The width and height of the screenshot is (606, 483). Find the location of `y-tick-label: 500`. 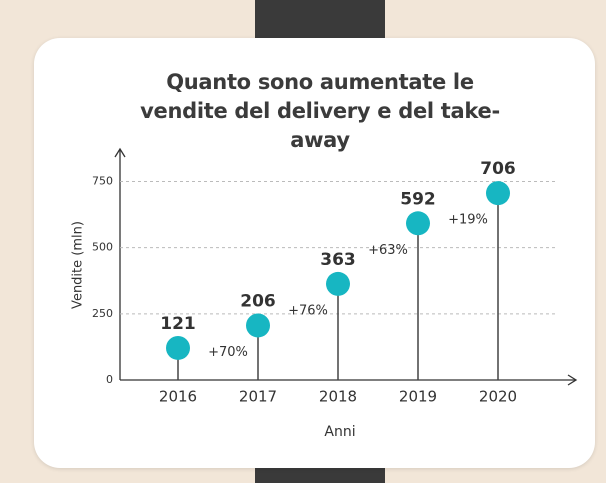

y-tick-label: 500 is located at coordinates (102, 247).